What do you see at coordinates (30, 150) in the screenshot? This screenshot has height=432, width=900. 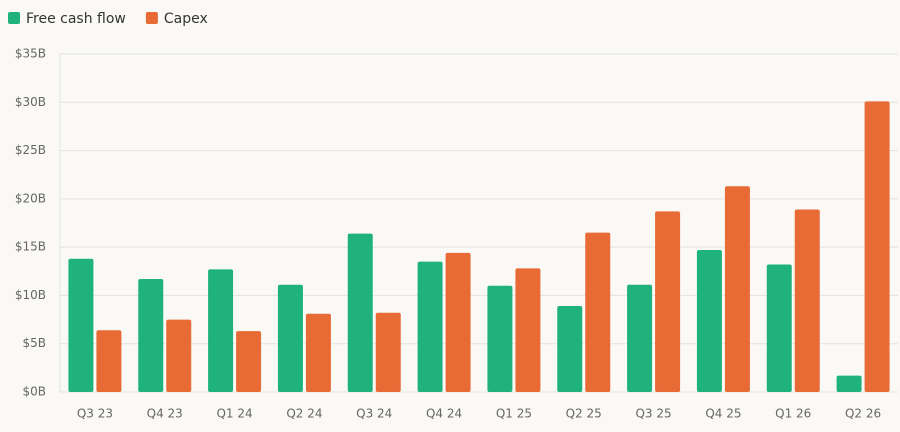 I see `y-tick-label: $25B` at bounding box center [30, 150].